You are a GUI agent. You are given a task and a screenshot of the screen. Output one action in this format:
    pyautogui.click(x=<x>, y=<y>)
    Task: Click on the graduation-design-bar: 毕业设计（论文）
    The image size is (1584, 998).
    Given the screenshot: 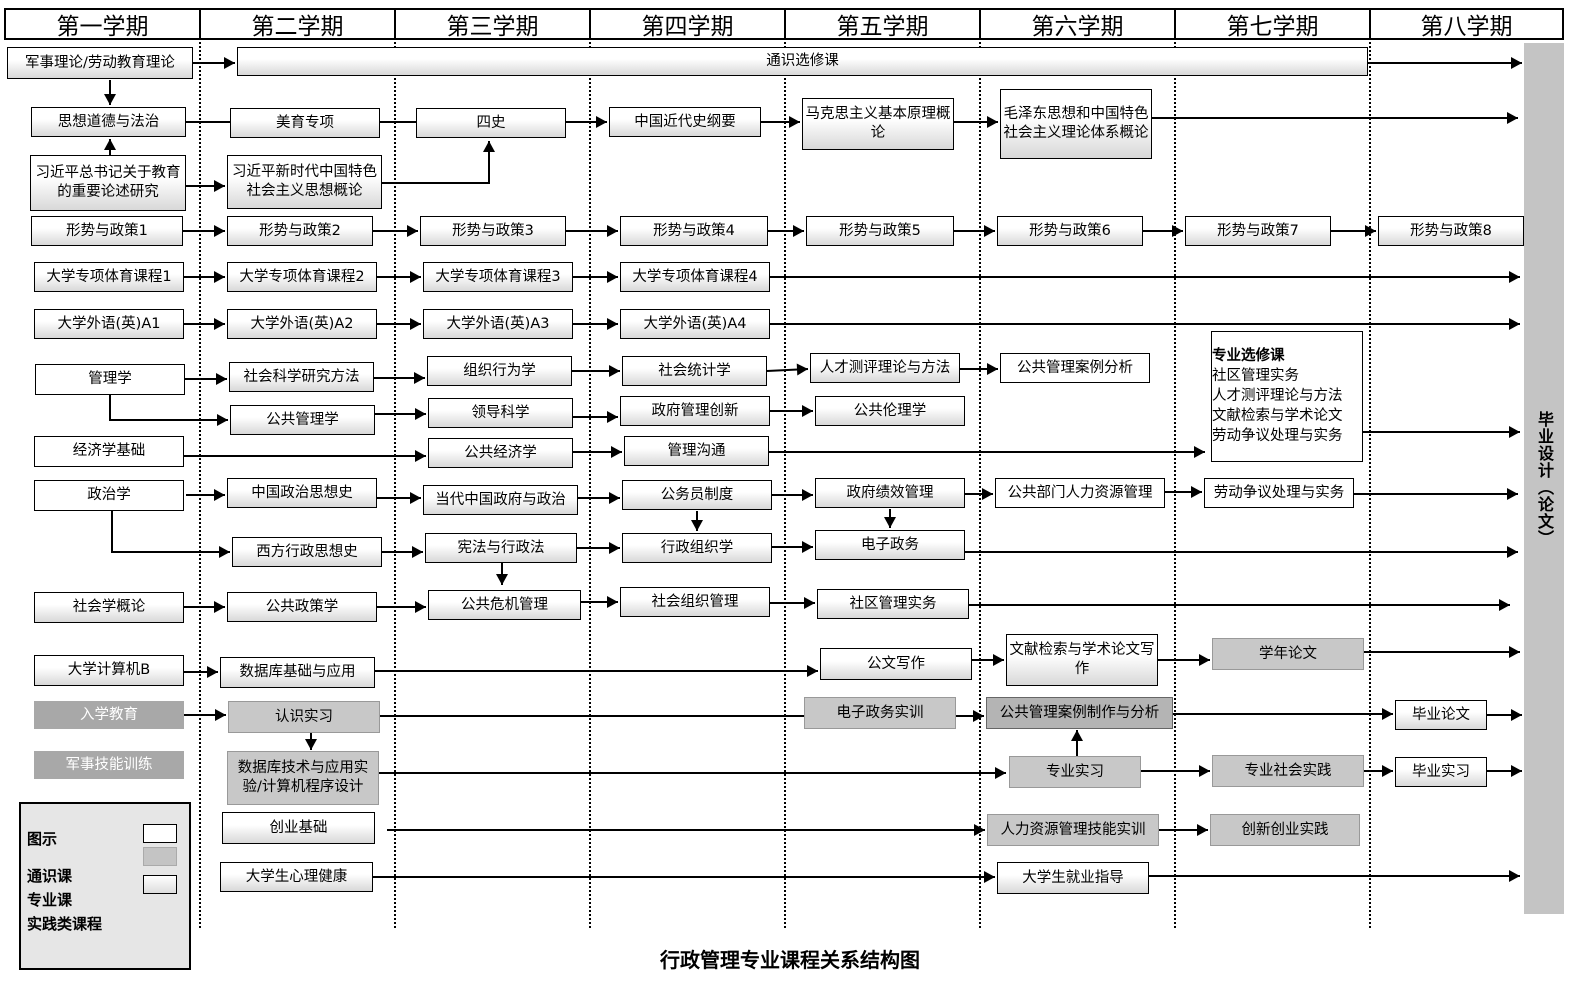 What is the action you would take?
    pyautogui.click(x=1544, y=478)
    